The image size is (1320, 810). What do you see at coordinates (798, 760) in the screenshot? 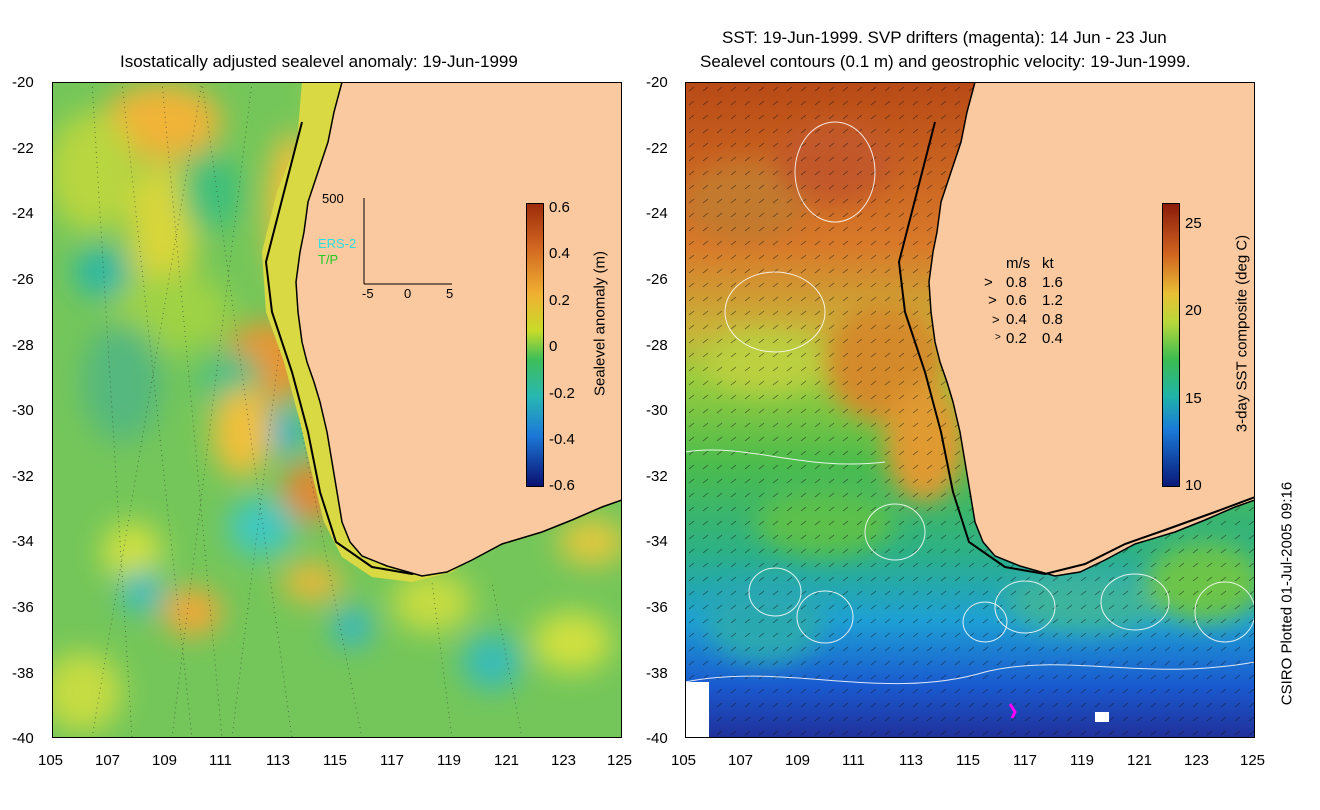
I see `right-lon-label: 109` at bounding box center [798, 760].